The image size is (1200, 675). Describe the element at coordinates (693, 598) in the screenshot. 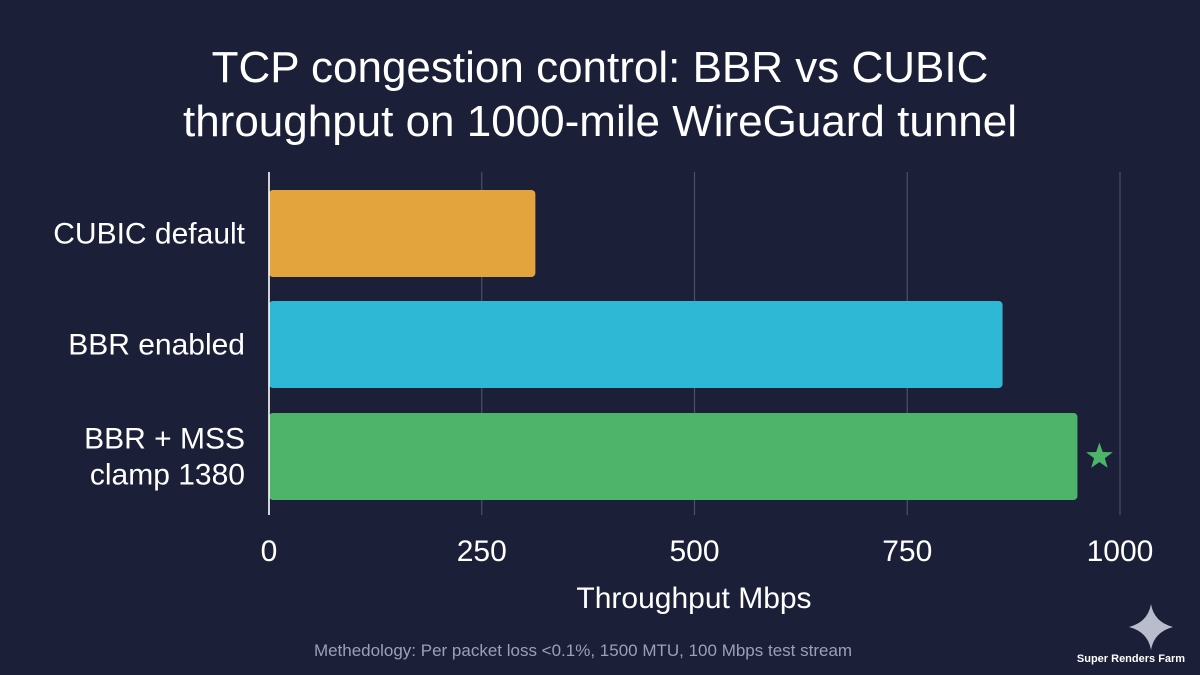

I see `x-axis-title: Throughput Mbps` at that location.